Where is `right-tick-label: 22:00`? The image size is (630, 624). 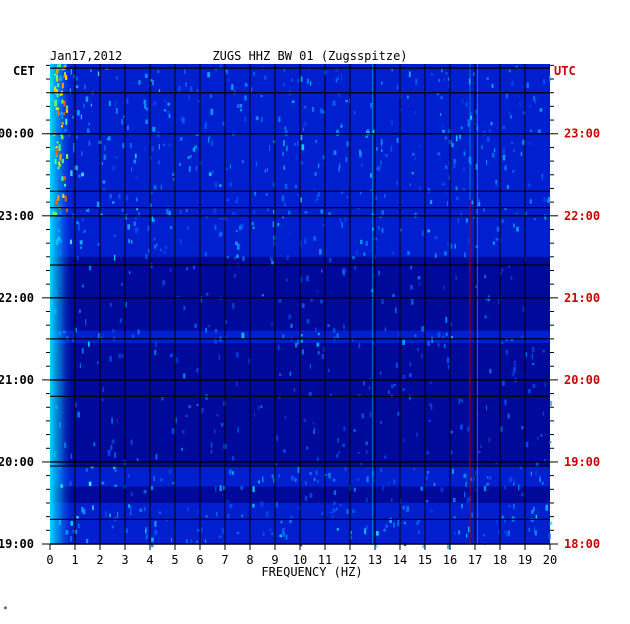
right-tick-label: 22:00 is located at coordinates (582, 216).